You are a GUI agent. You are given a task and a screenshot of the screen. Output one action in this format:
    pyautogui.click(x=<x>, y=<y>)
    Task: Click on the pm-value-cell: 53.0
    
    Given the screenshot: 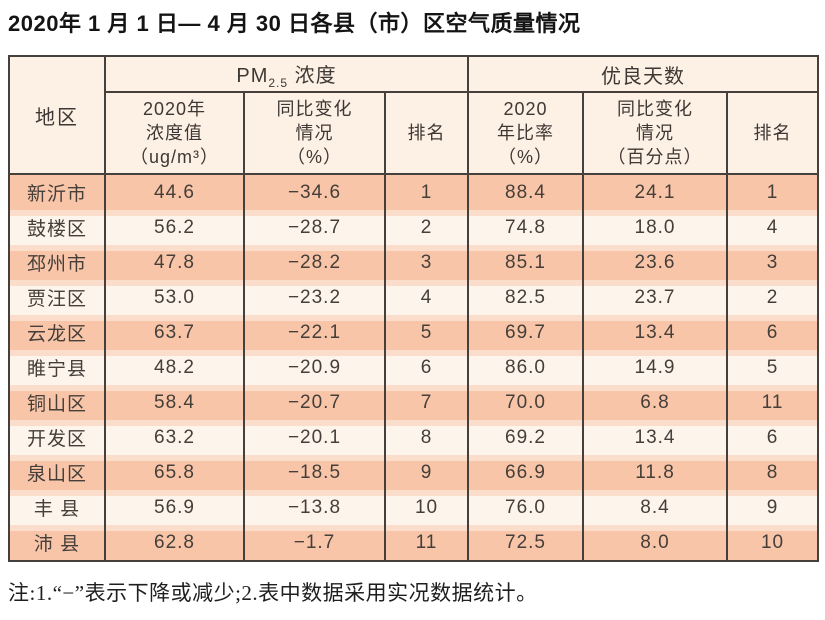 What is the action you would take?
    pyautogui.click(x=174, y=297)
    